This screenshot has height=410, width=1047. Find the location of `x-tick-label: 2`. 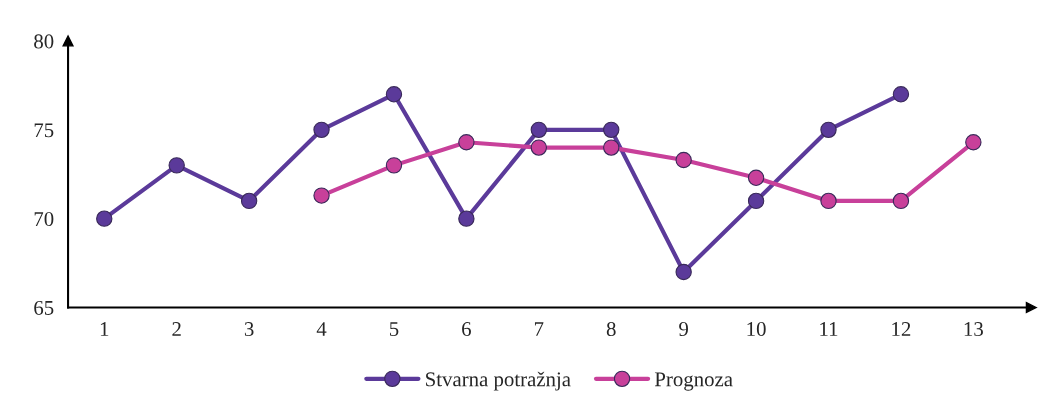

x-tick-label: 2 is located at coordinates (176, 329).